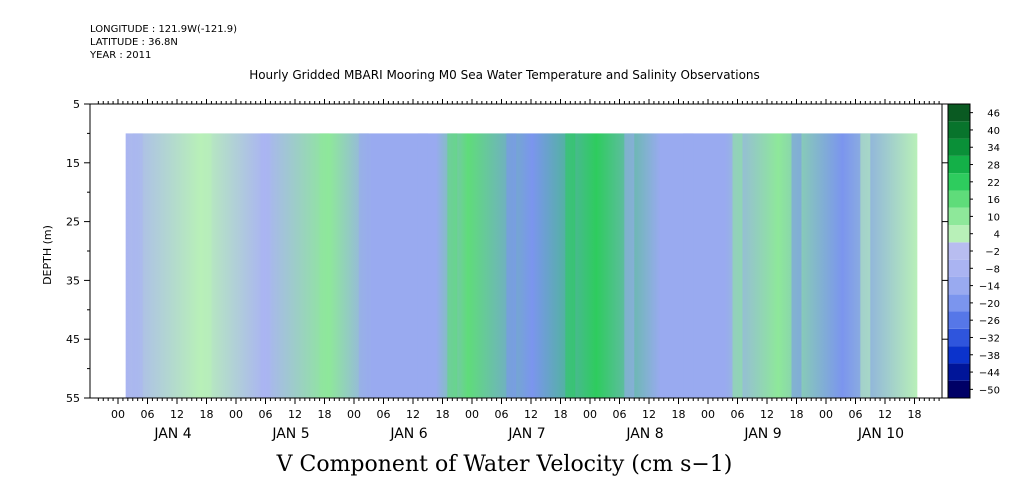 This screenshot has height=504, width=1009. I want to click on y-tick-label: 45, so click(73, 339).